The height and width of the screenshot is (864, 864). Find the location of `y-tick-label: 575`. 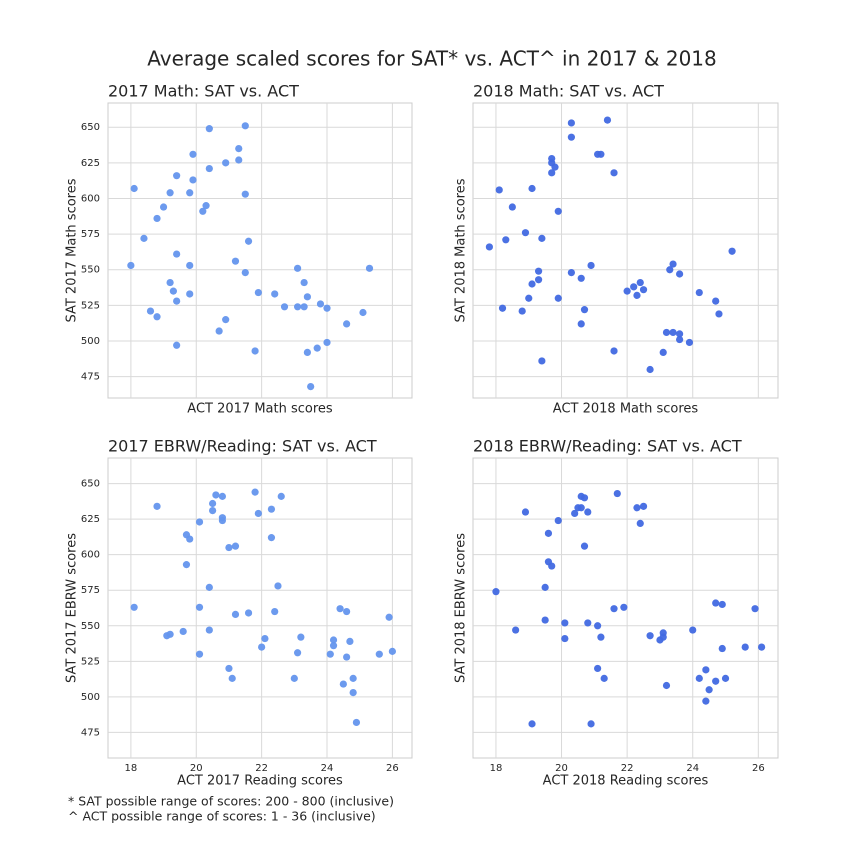

y-tick-label: 575 is located at coordinates (90, 590).